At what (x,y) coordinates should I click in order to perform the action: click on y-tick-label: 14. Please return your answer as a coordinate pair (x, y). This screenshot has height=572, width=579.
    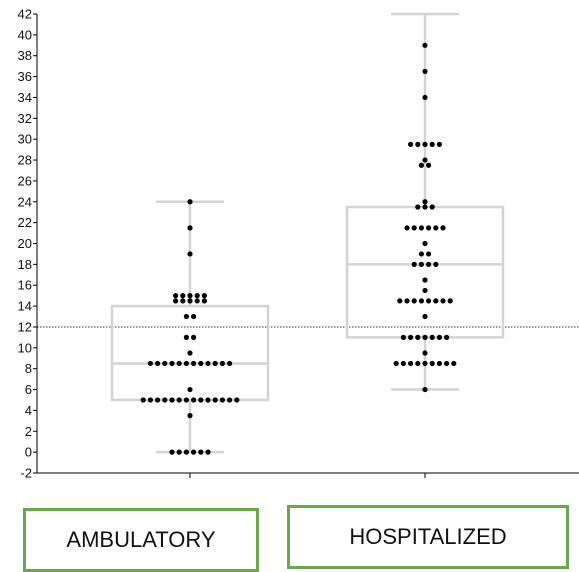
    Looking at the image, I should click on (25, 306).